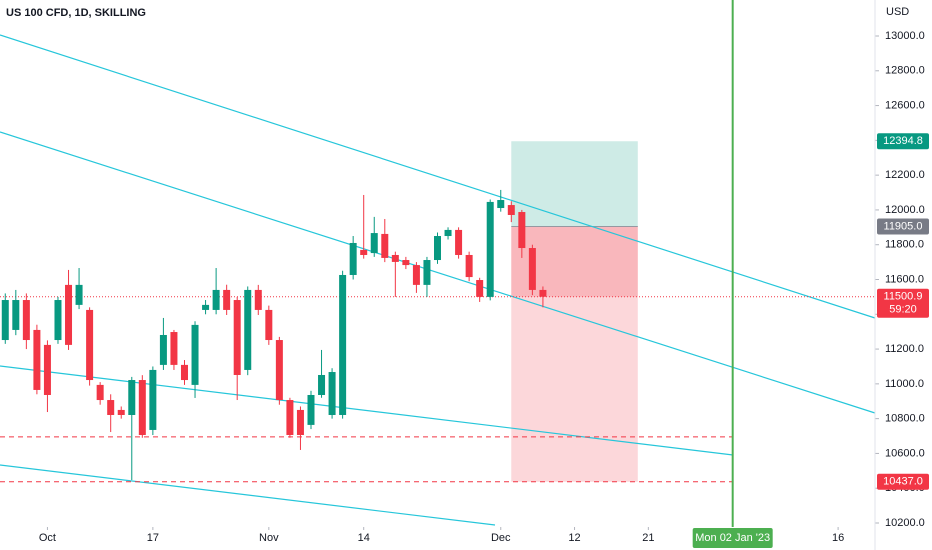 Image resolution: width=932 pixels, height=550 pixels. What do you see at coordinates (905, 175) in the screenshot?
I see `y-tick-label: 12200.0` at bounding box center [905, 175].